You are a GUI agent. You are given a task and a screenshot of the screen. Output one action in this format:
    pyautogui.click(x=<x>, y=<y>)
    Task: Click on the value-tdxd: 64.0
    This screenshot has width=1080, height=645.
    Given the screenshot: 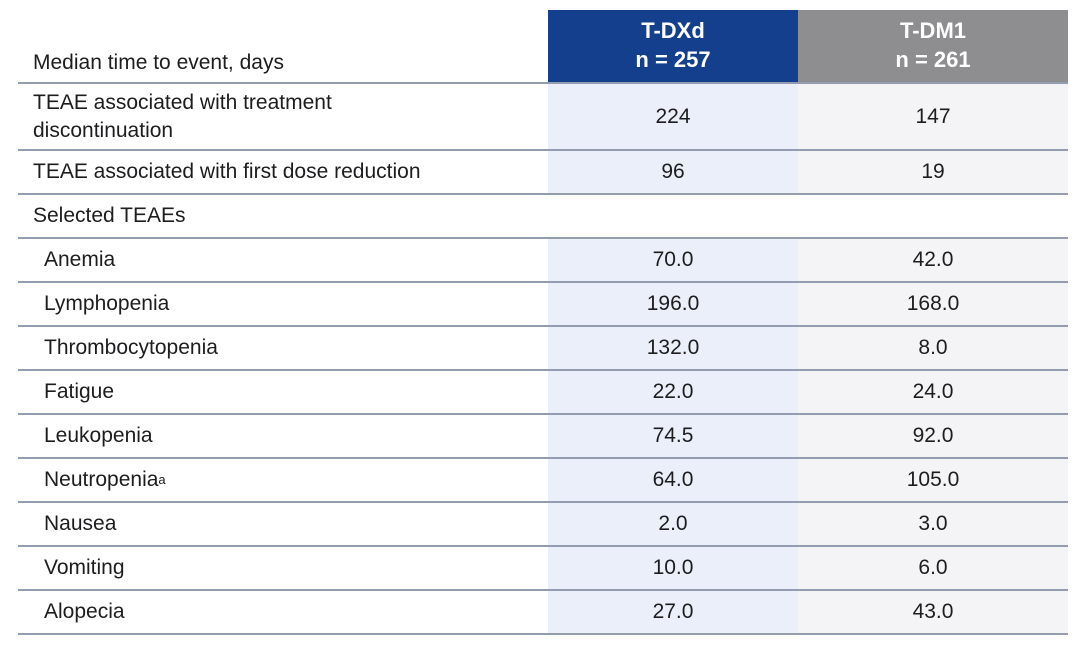 What is the action you would take?
    pyautogui.click(x=673, y=480)
    